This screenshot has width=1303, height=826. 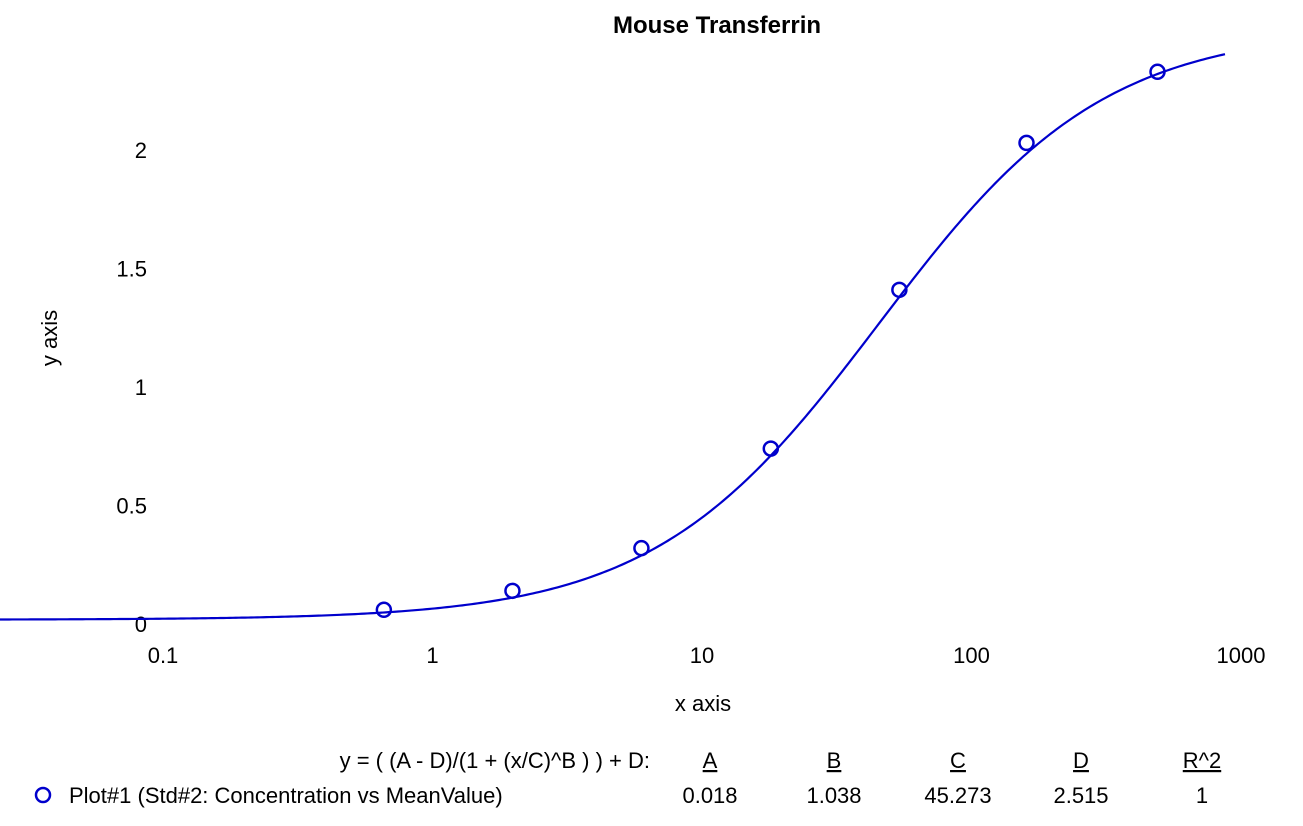 I want to click on fit-param-name: B, so click(x=834, y=760).